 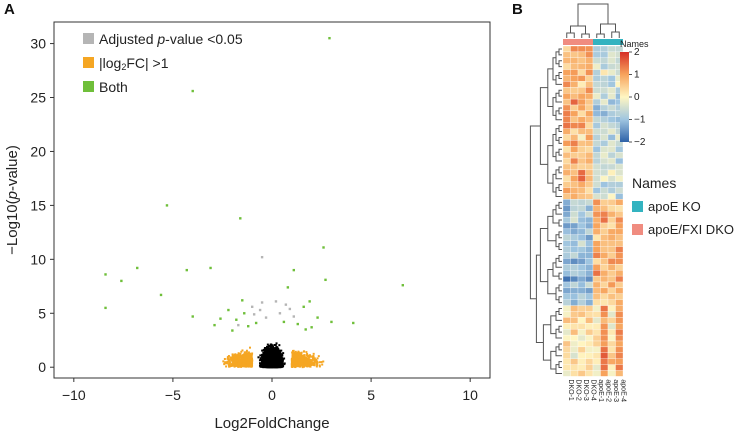 What do you see at coordinates (273, 355) in the screenshot?
I see `background-points` at bounding box center [273, 355].